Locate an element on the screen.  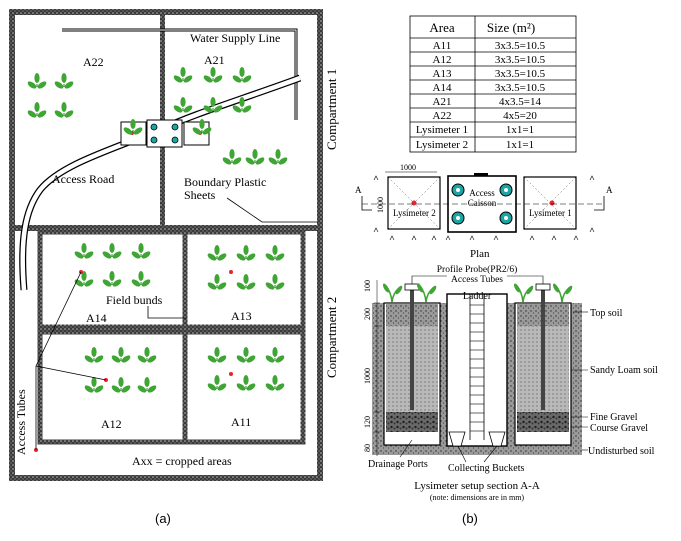
plan-access-label: Access is located at coordinates (482, 193).